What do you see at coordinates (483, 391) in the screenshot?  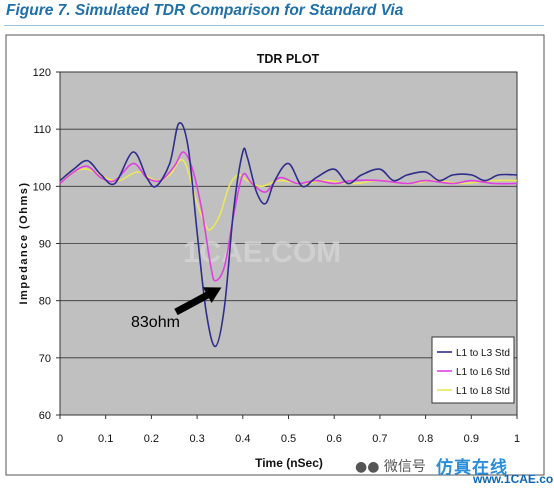 I see `legend-label: L1 to L8 Std` at bounding box center [483, 391].